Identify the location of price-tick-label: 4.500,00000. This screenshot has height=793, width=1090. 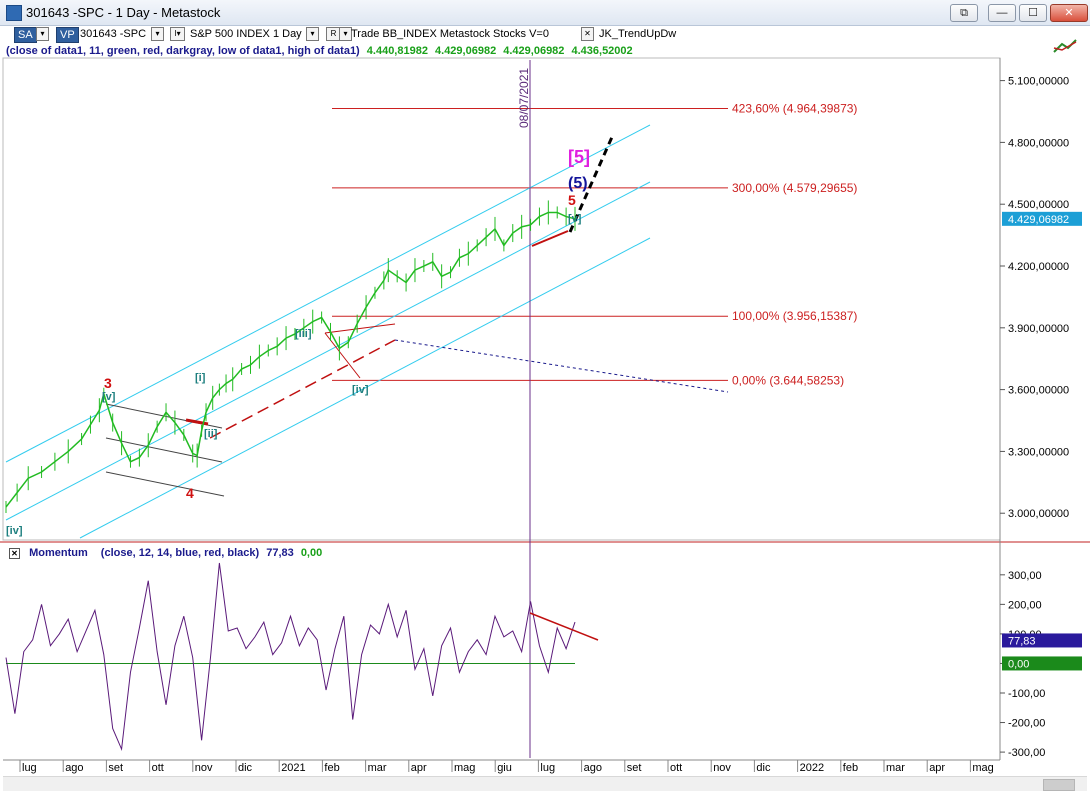
(1038, 205).